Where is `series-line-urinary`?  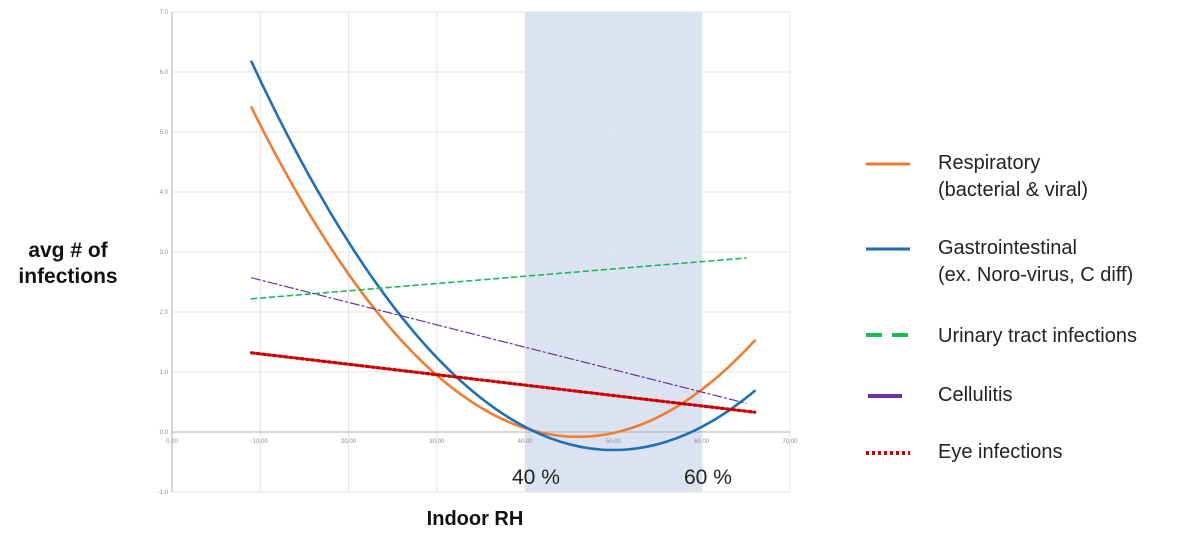
series-line-urinary is located at coordinates (498, 278).